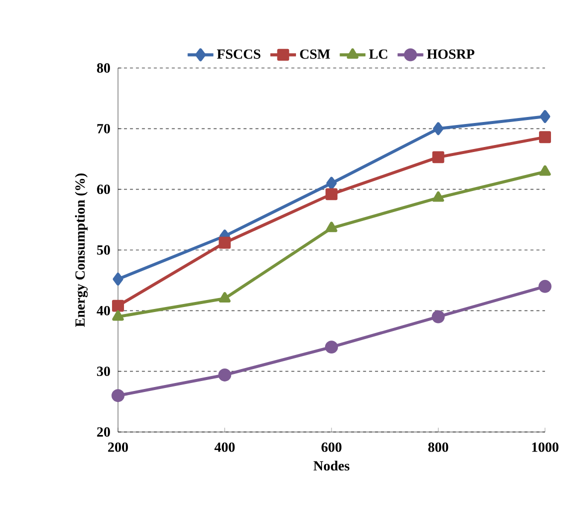 This screenshot has width=584, height=508. What do you see at coordinates (103, 371) in the screenshot?
I see `y-tick-label: 30` at bounding box center [103, 371].